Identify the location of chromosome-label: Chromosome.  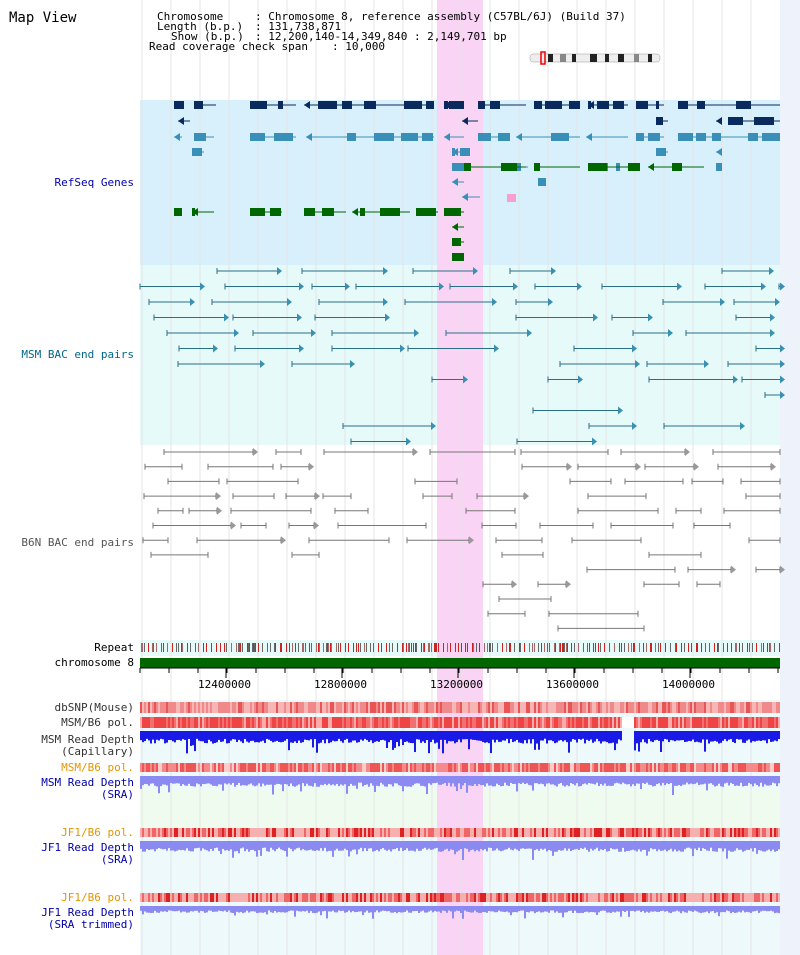
(190, 16).